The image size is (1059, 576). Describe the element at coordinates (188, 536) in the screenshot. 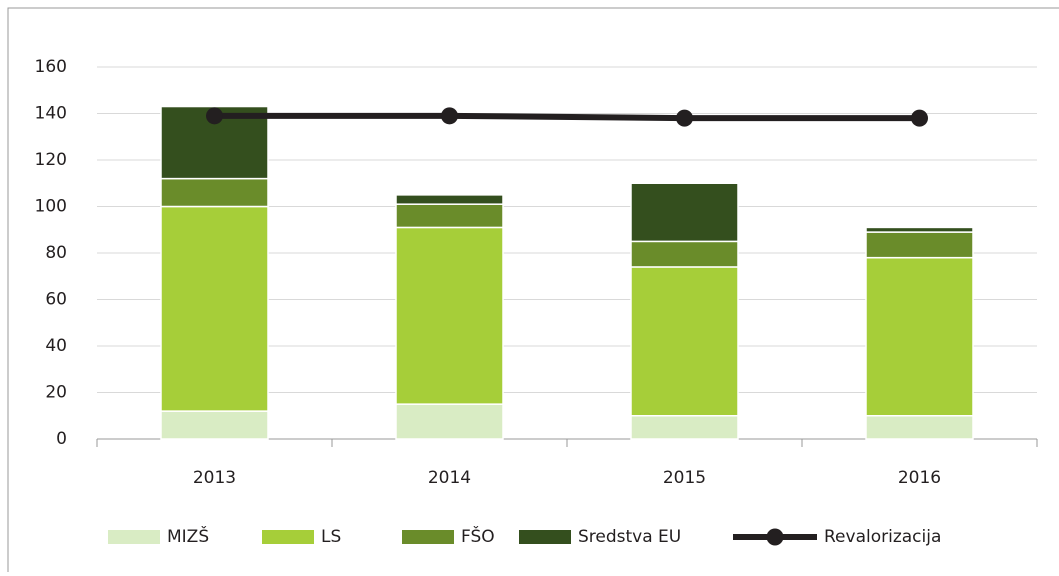

I see `legend-label: MIZŠ` at that location.